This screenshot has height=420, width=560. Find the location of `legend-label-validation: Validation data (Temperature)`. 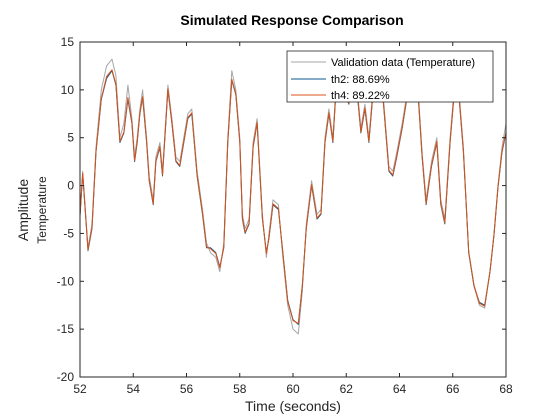

legend-label-validation: Validation data (Temperature) is located at coordinates (403, 63).